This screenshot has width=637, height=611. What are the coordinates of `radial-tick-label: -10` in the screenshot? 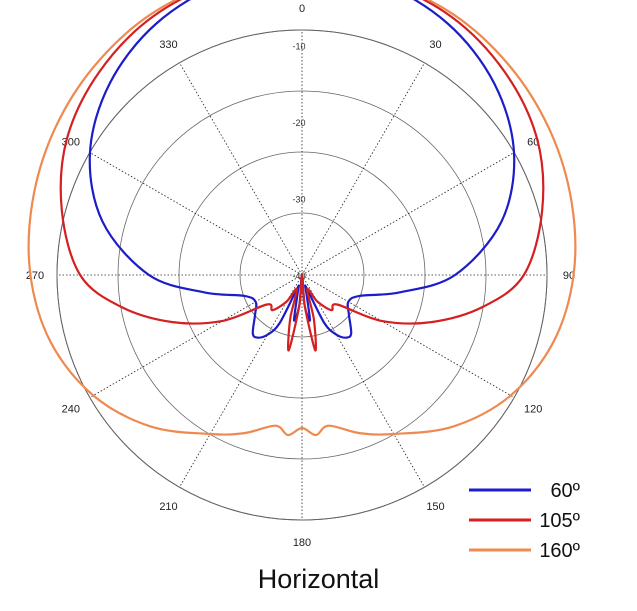 It's located at (298, 47).